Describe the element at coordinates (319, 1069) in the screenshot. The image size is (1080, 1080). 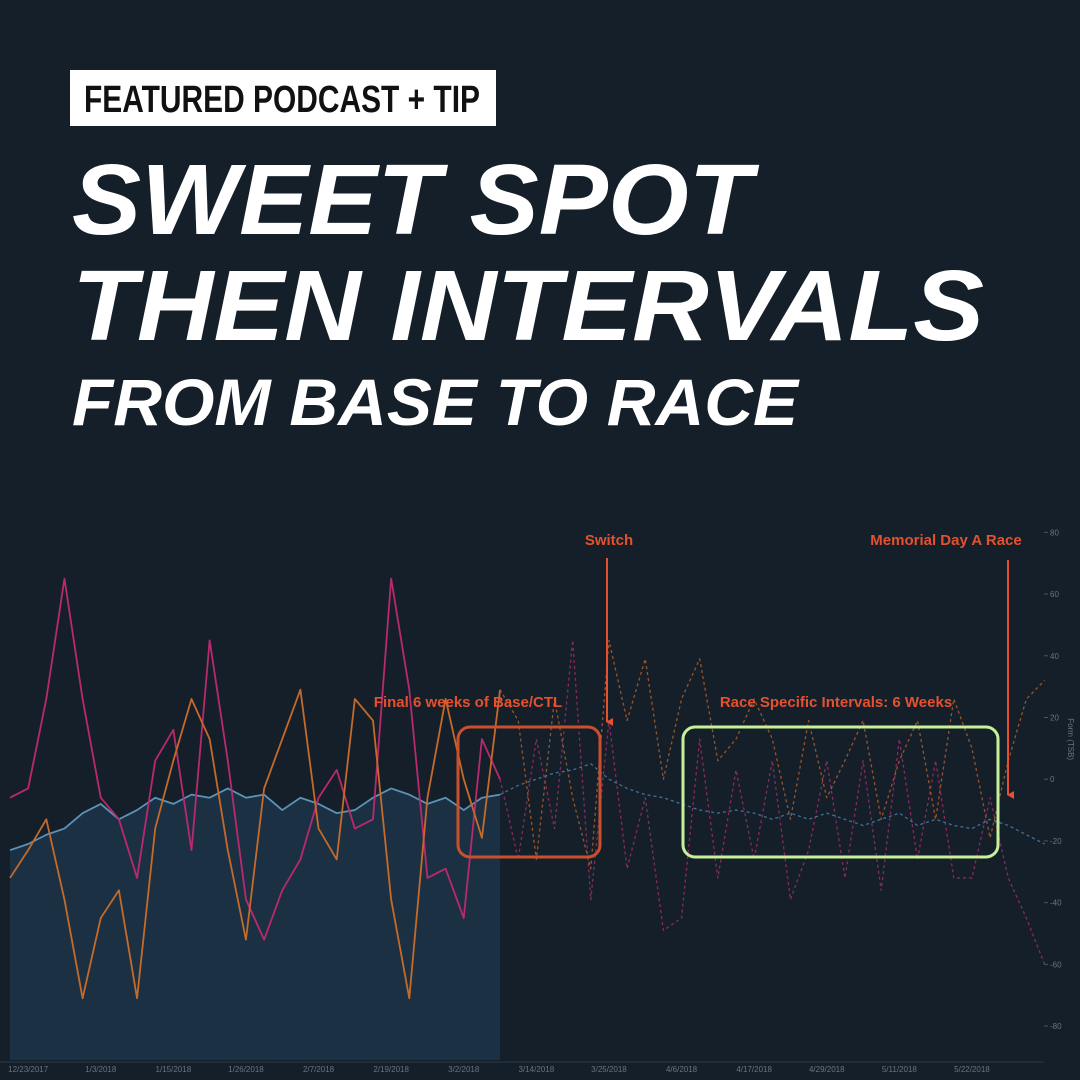
I see `x-tick-label: 2/7/2018` at that location.